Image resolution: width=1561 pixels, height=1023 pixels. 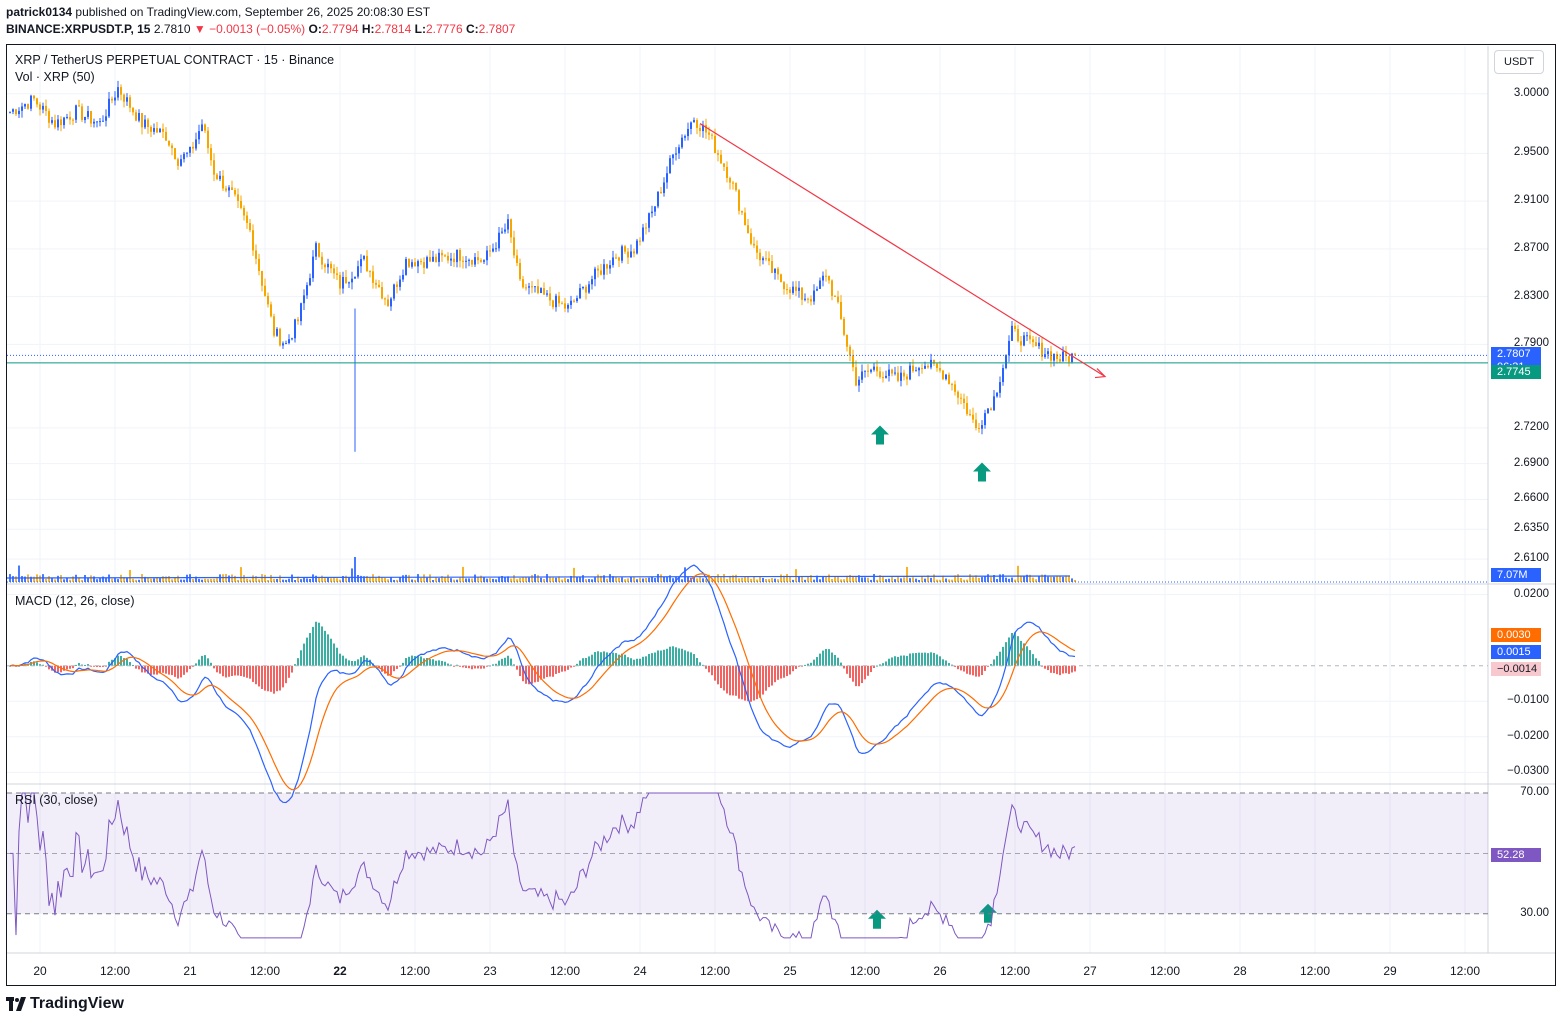 I want to click on author-name: patrick0134, so click(x=39, y=12).